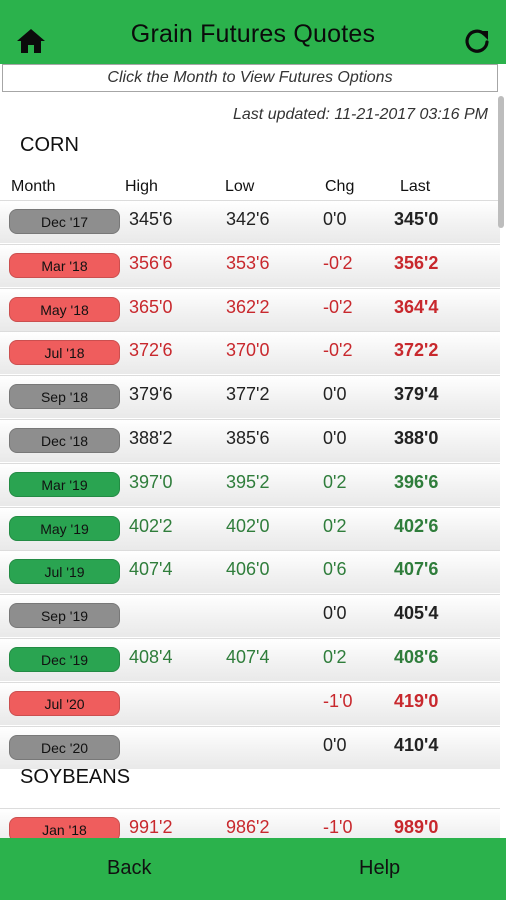 Image resolution: width=506 pixels, height=900 pixels. I want to click on table-row: Mar '18 356'6 353'6 -0'2 356'2, so click(250, 265).